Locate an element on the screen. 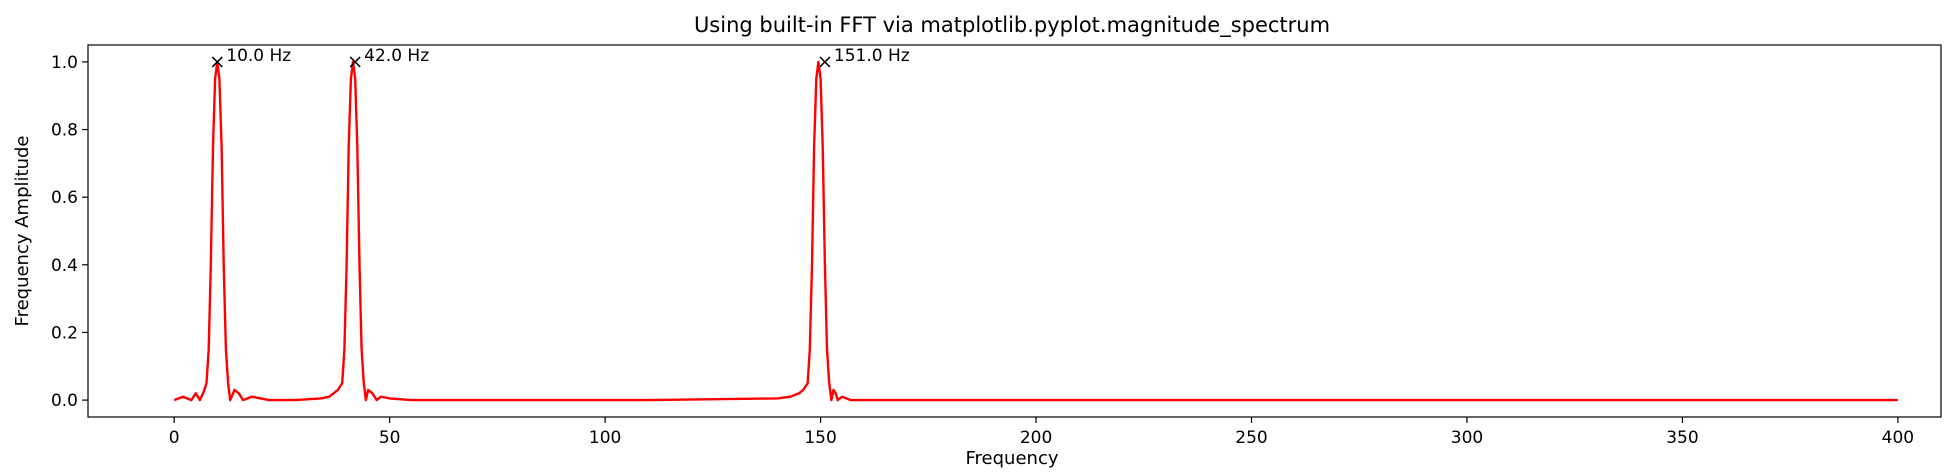 Image resolution: width=1946 pixels, height=472 pixels. x-tick-label-7: 350 is located at coordinates (1682, 438).